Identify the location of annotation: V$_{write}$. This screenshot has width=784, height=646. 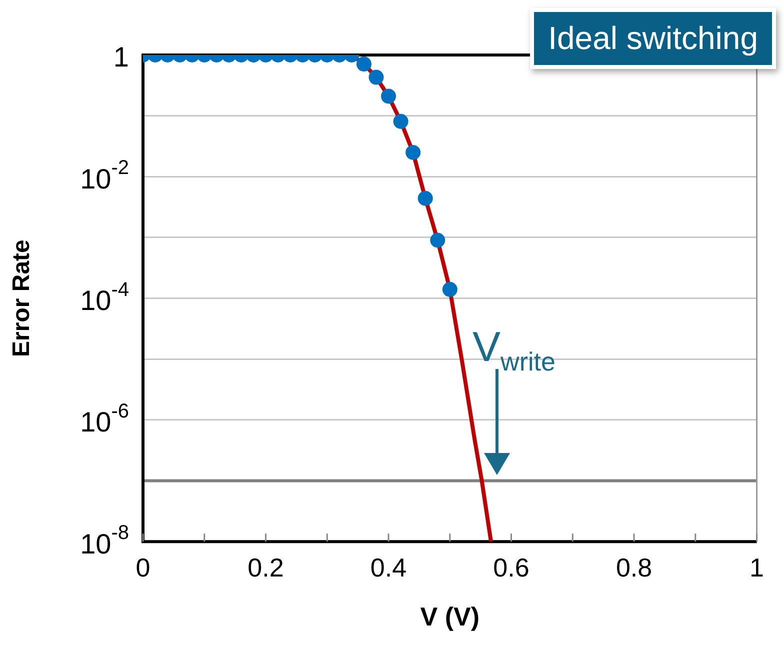
(514, 349).